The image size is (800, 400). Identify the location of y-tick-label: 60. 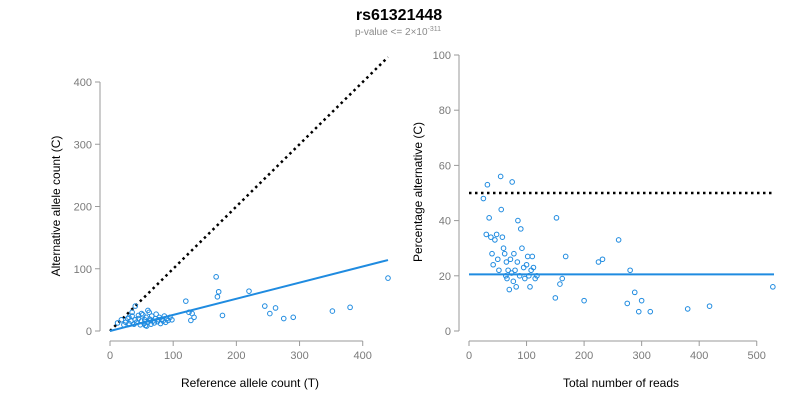
(445, 166).